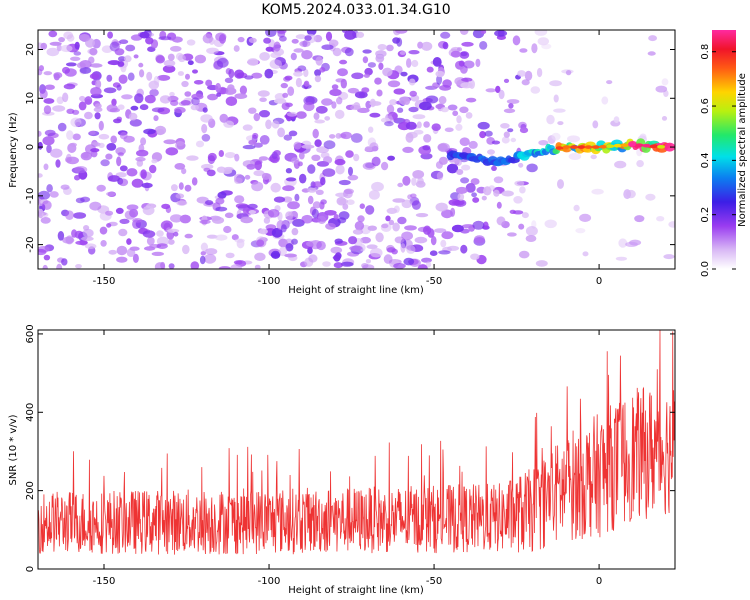 The image size is (750, 600). What do you see at coordinates (269, 581) in the screenshot?
I see `x-tick-label: -100` at bounding box center [269, 581].